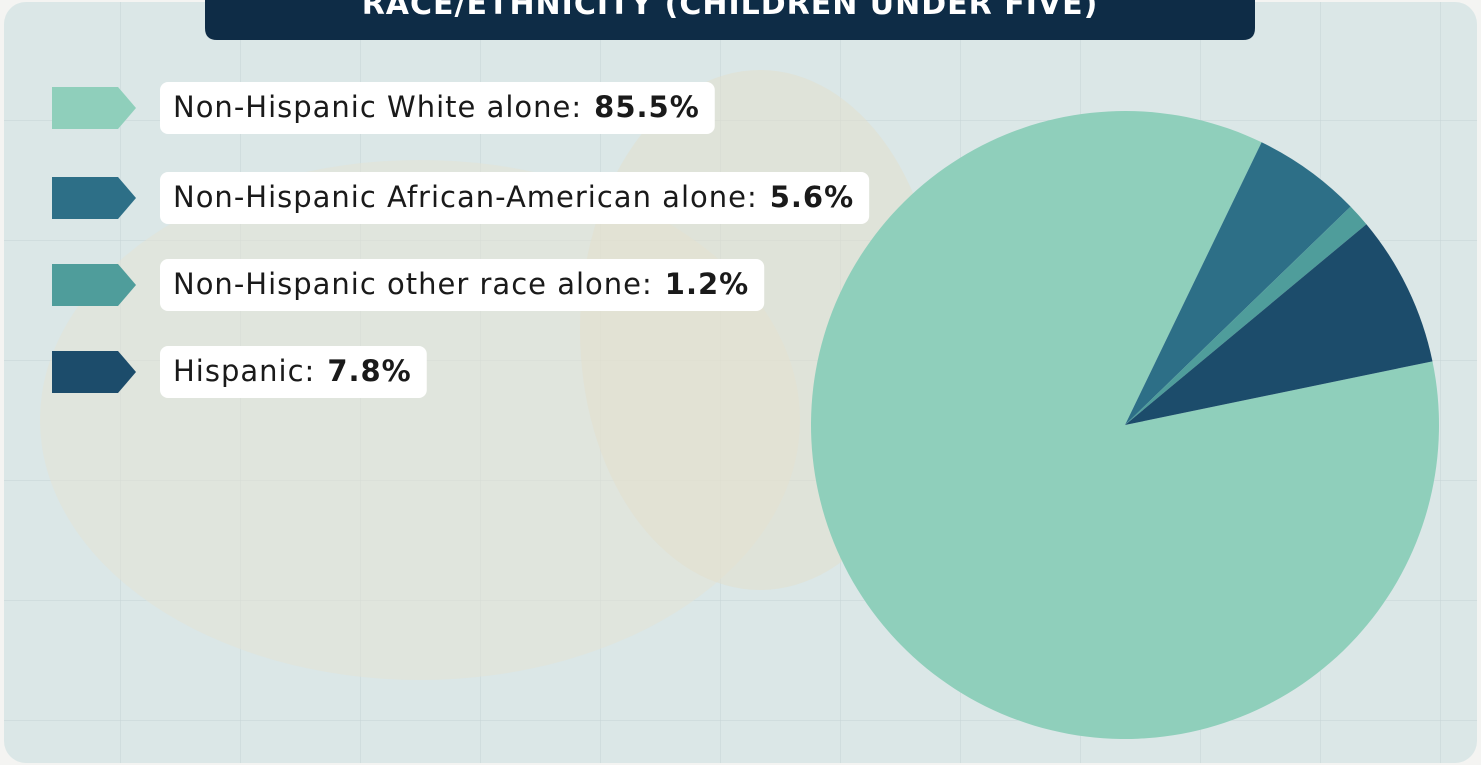  I want to click on legend-label: Hispanic: 7.8%, so click(292, 371).